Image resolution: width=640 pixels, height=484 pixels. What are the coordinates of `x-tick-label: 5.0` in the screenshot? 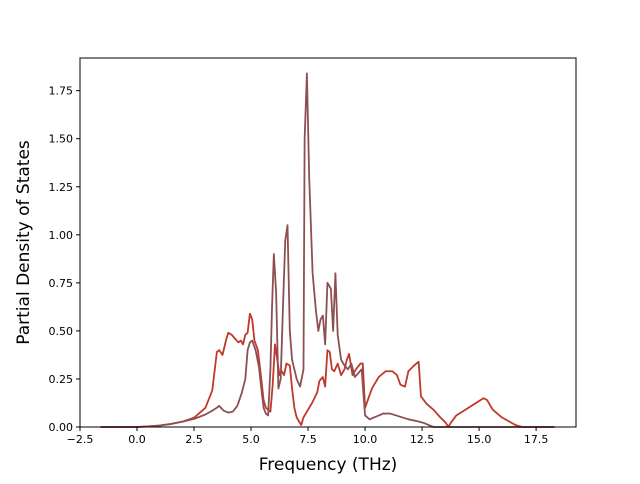 It's located at (251, 439).